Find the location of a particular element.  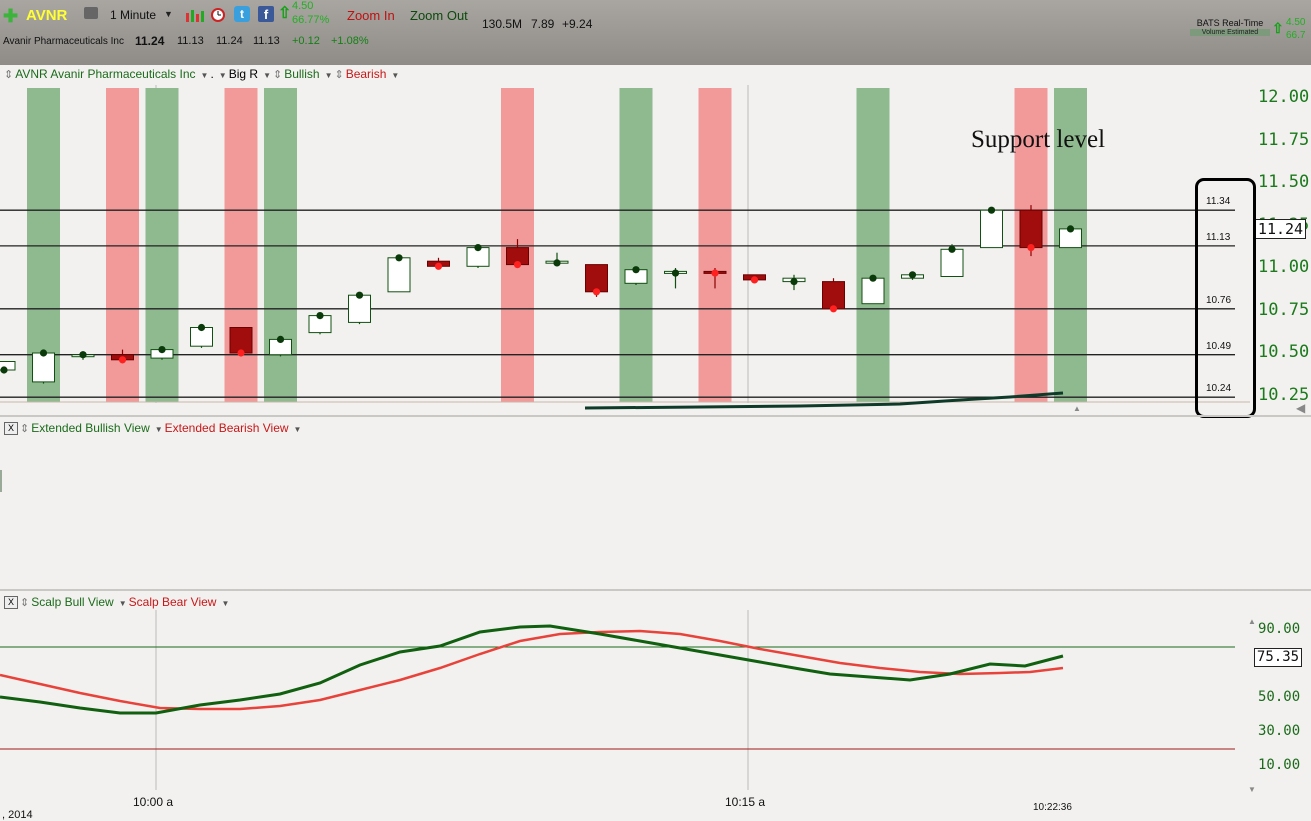

big-r-label: Big R is located at coordinates (243, 74).